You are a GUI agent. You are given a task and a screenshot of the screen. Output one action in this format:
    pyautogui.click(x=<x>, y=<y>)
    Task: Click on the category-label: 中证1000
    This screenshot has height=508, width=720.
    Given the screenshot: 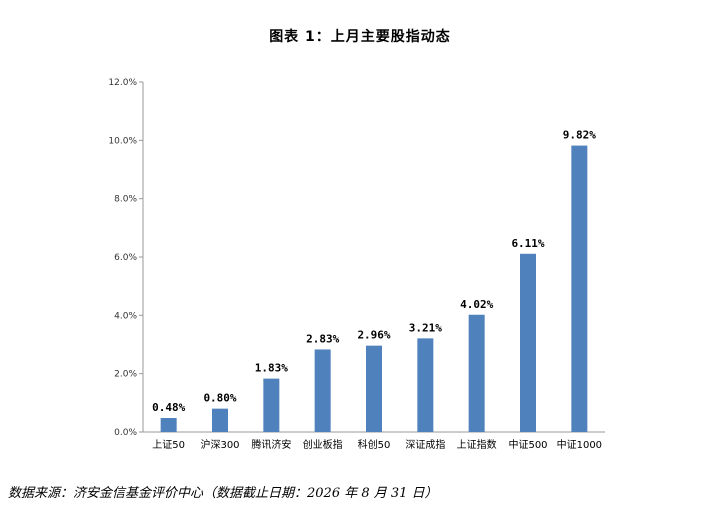 What is the action you would take?
    pyautogui.click(x=579, y=444)
    